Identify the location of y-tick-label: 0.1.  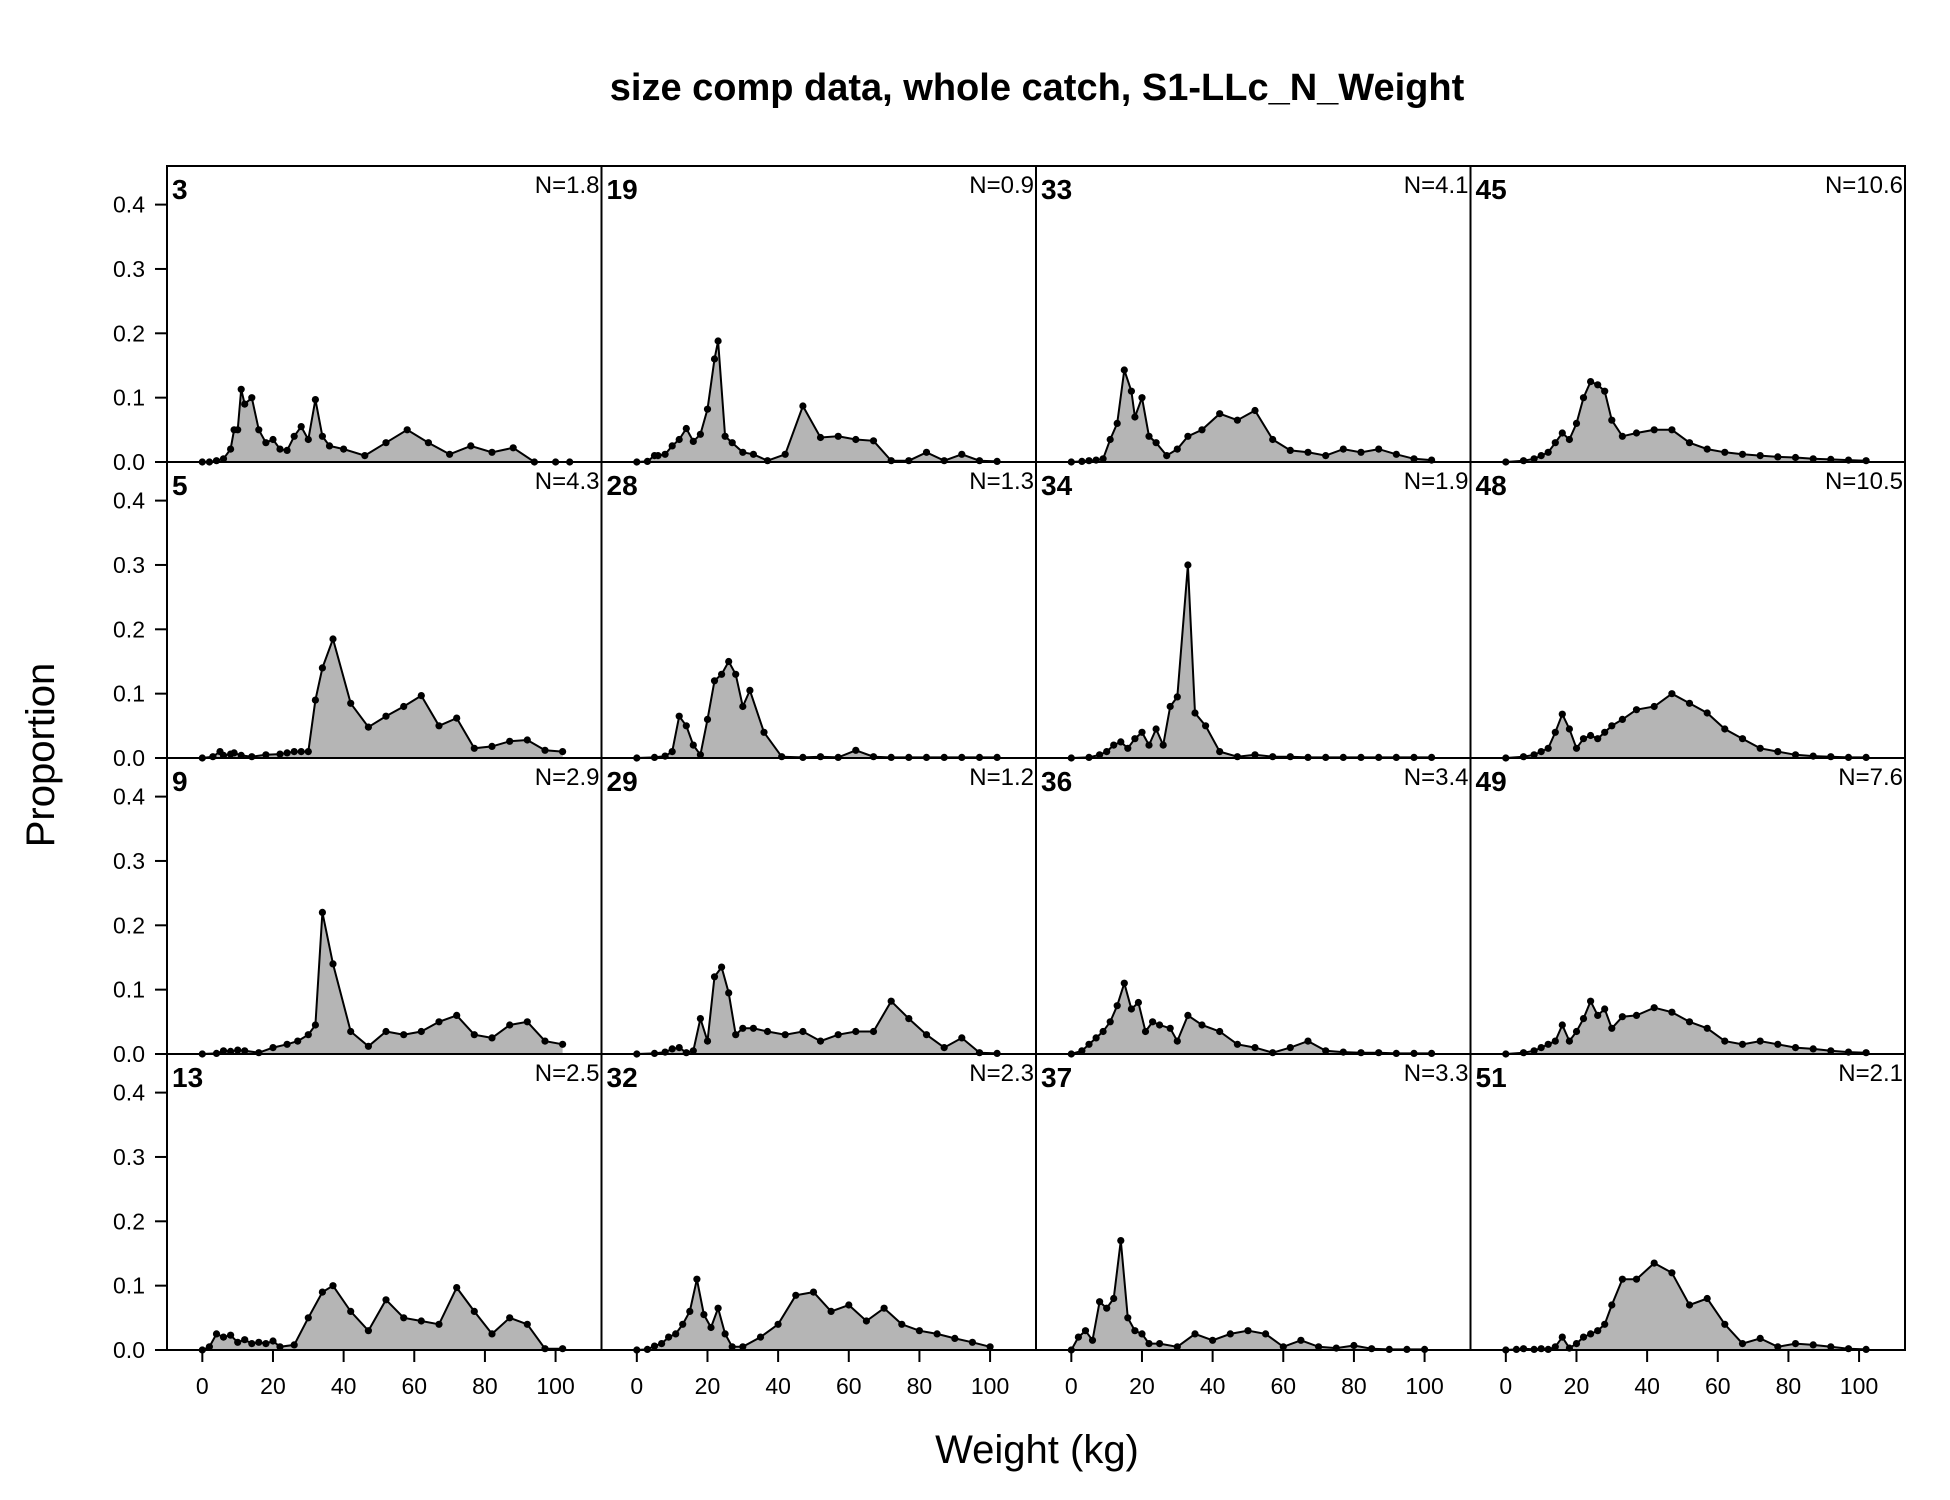
(129, 1286).